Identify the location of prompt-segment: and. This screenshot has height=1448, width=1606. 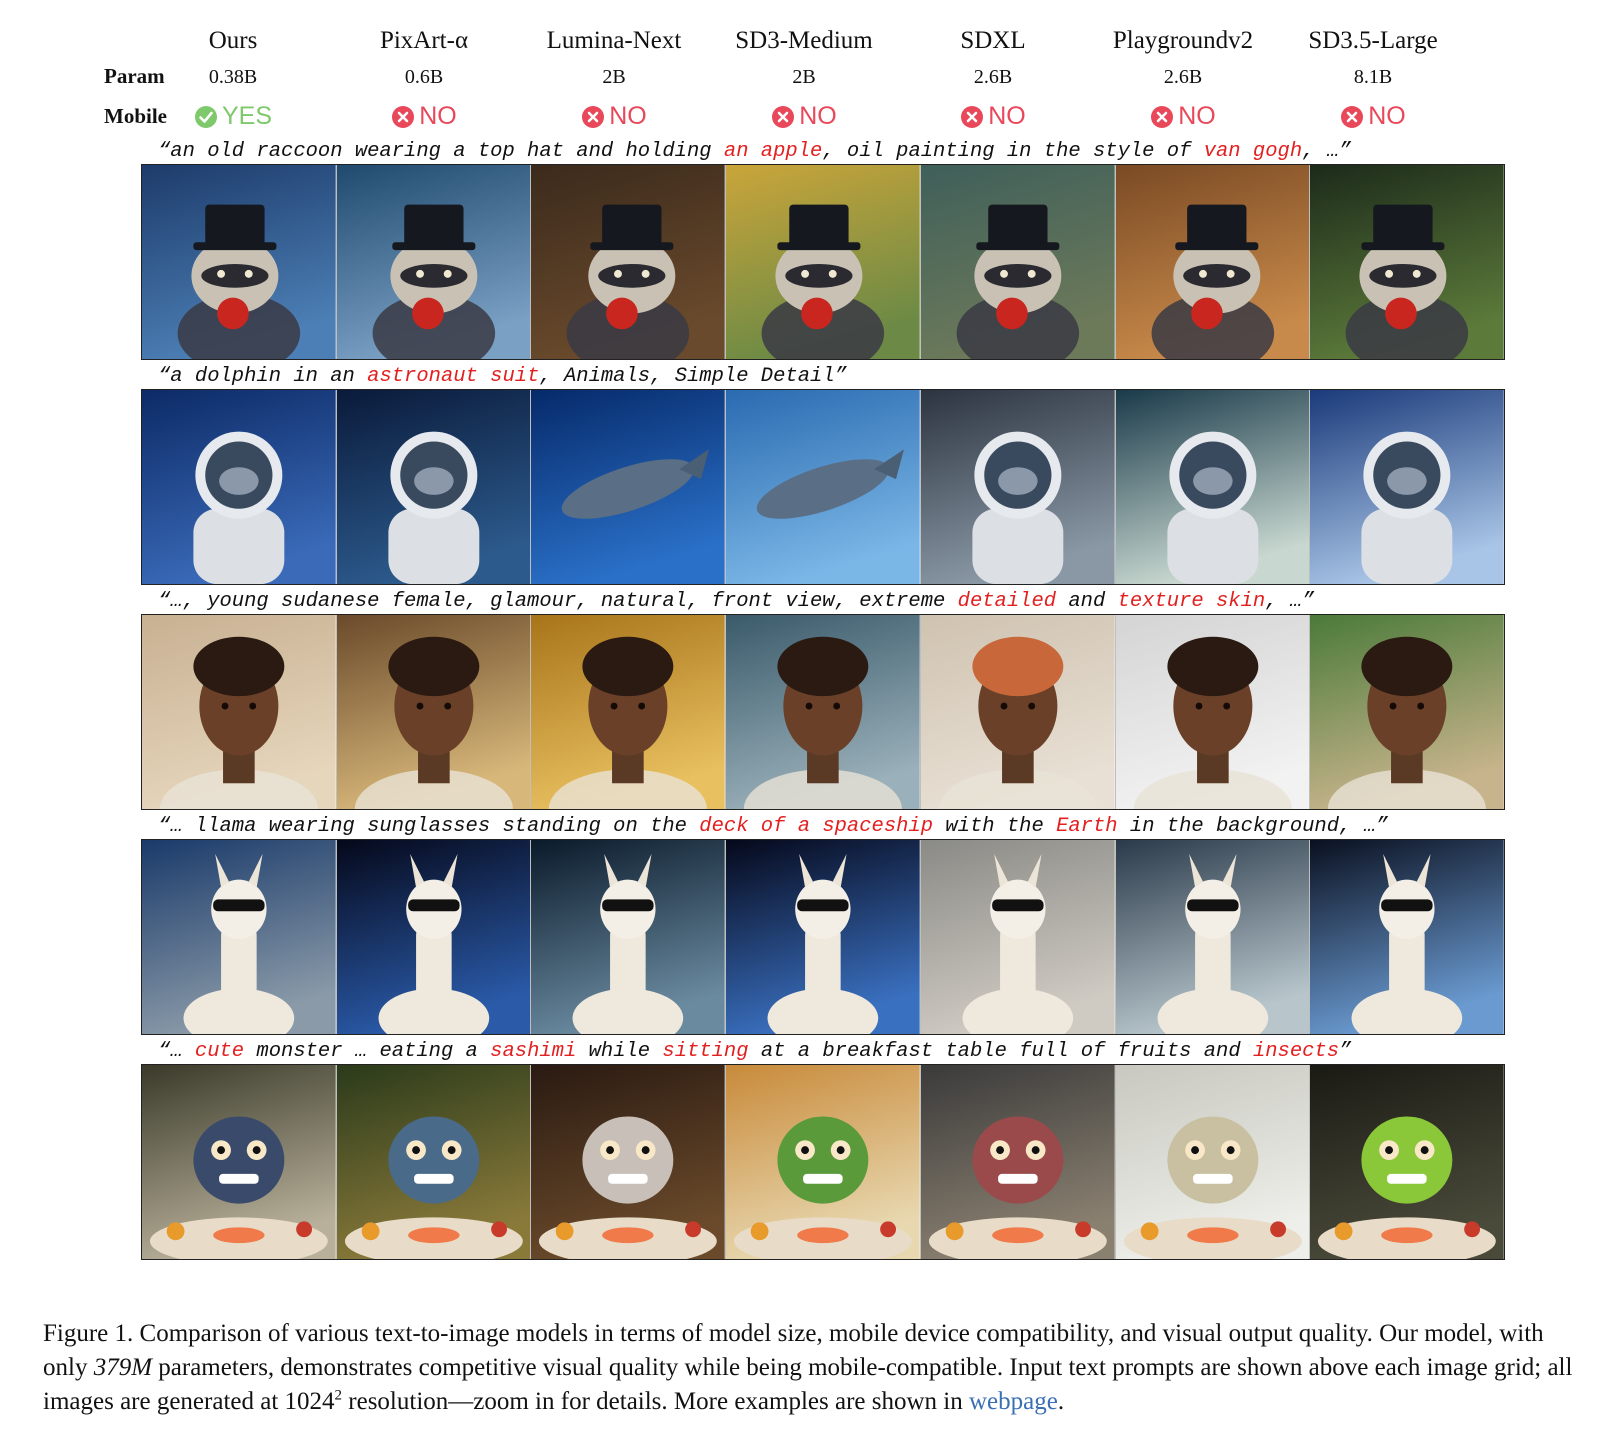
(1087, 601).